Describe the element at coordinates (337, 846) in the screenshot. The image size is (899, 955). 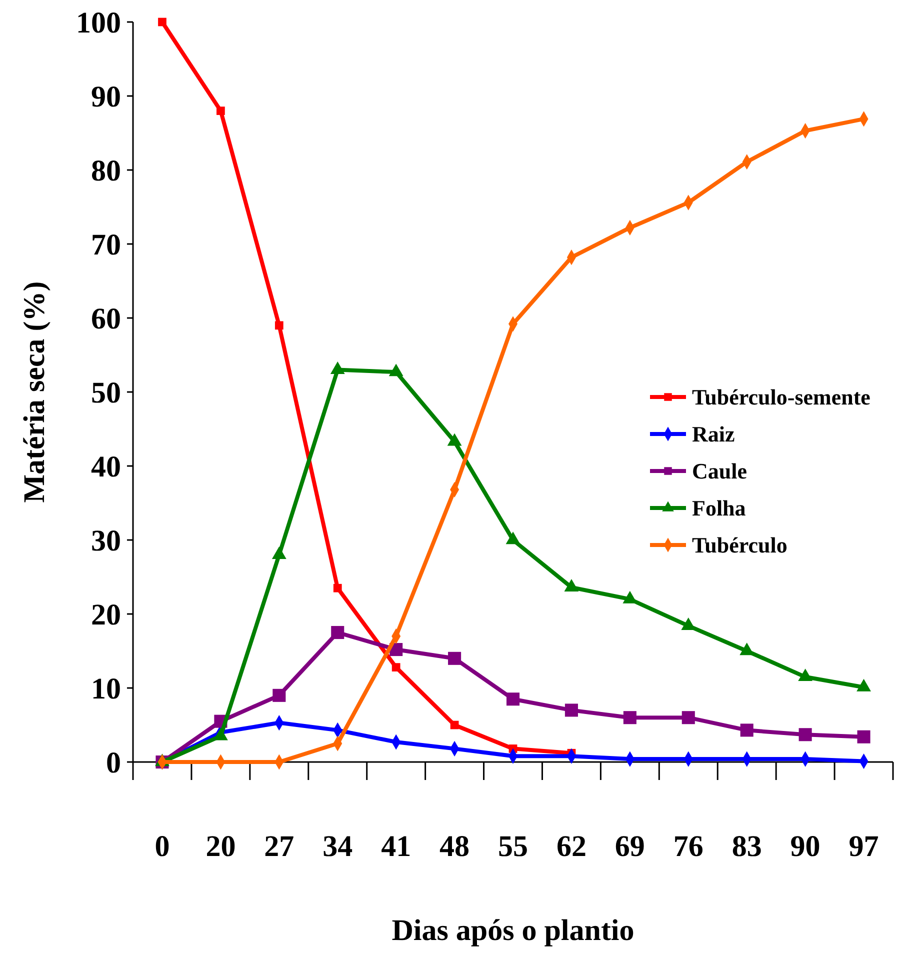
I see `x-tick-label: 34` at that location.